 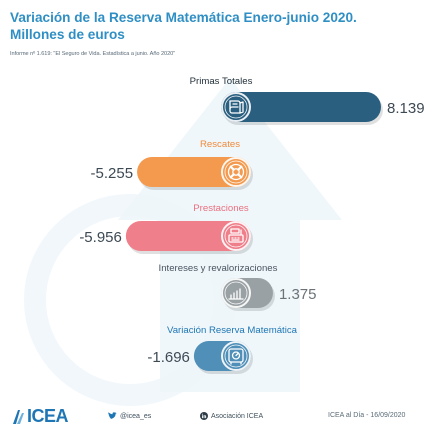 I want to click on value-label-prestaciones: -5.956, so click(x=100, y=237).